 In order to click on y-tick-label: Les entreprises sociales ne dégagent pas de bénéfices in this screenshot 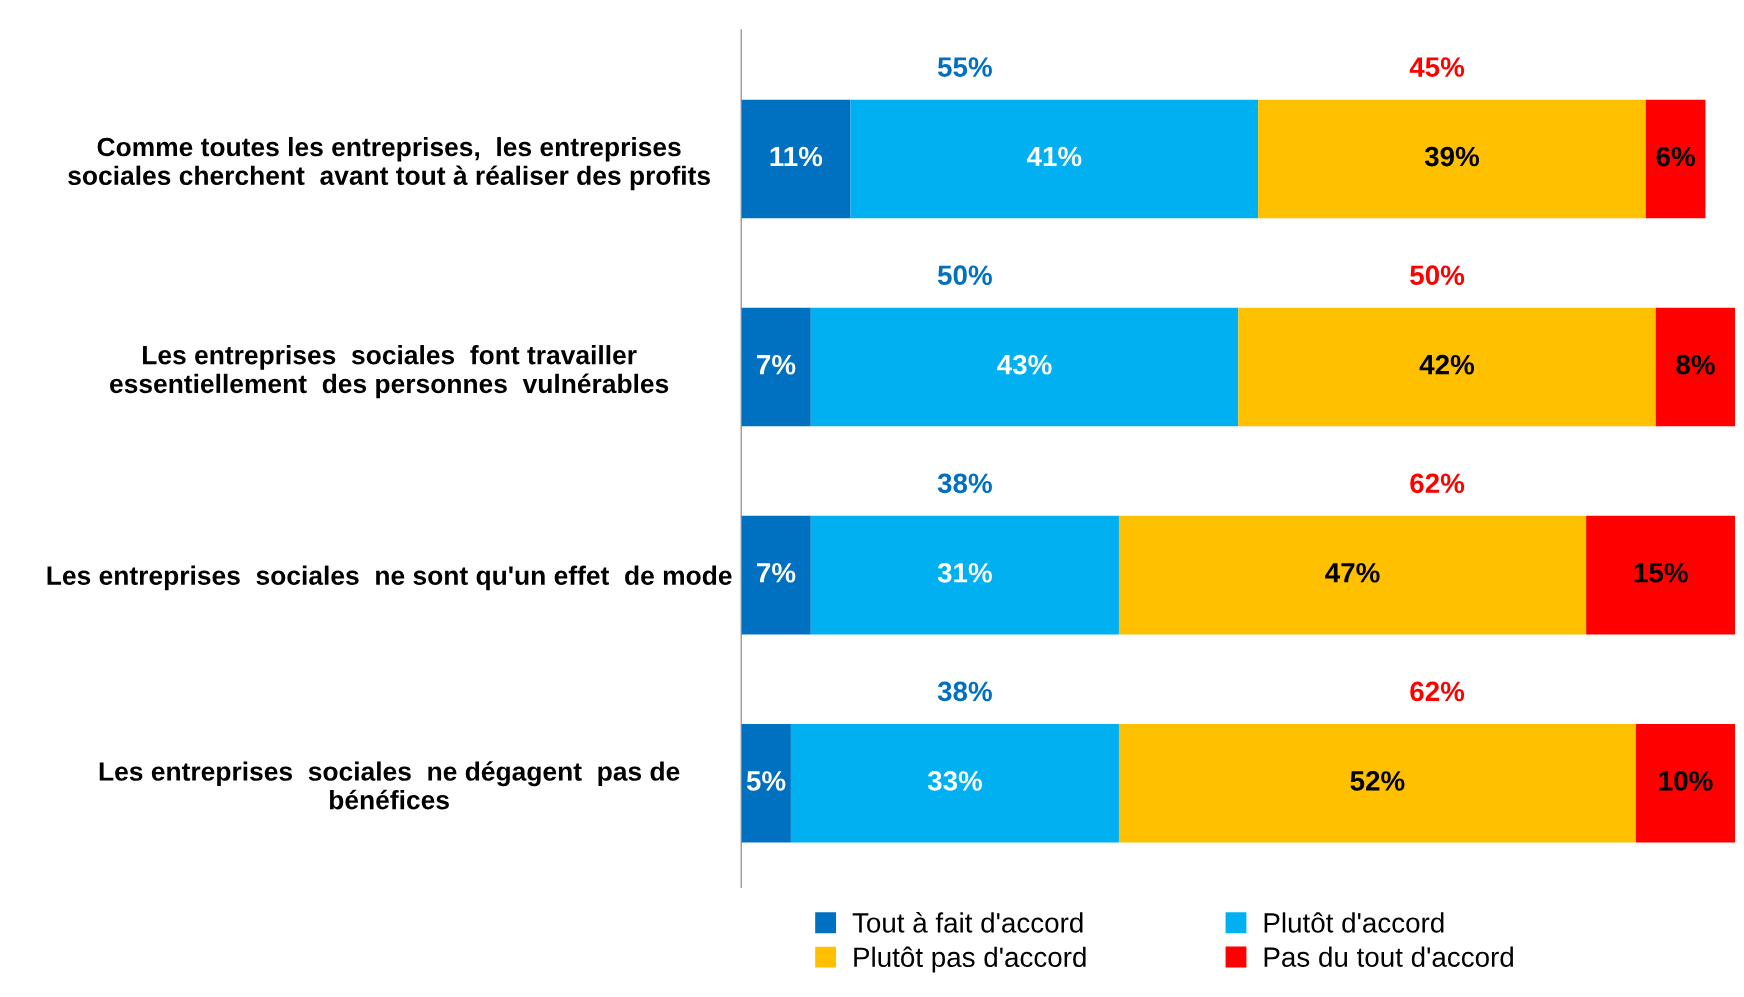, I will do `click(389, 785)`.